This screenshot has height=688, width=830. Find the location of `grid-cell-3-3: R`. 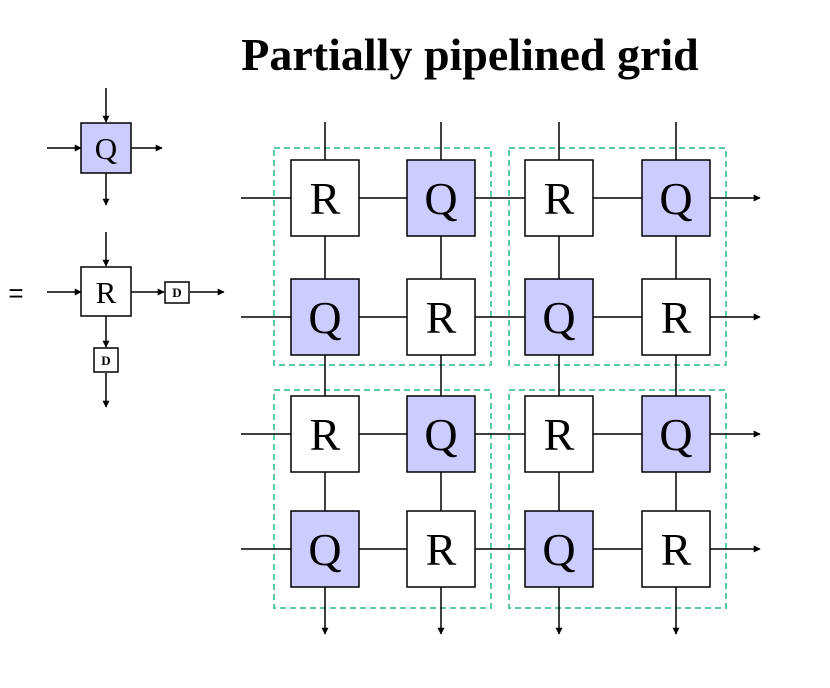

grid-cell-3-3: R is located at coordinates (676, 549).